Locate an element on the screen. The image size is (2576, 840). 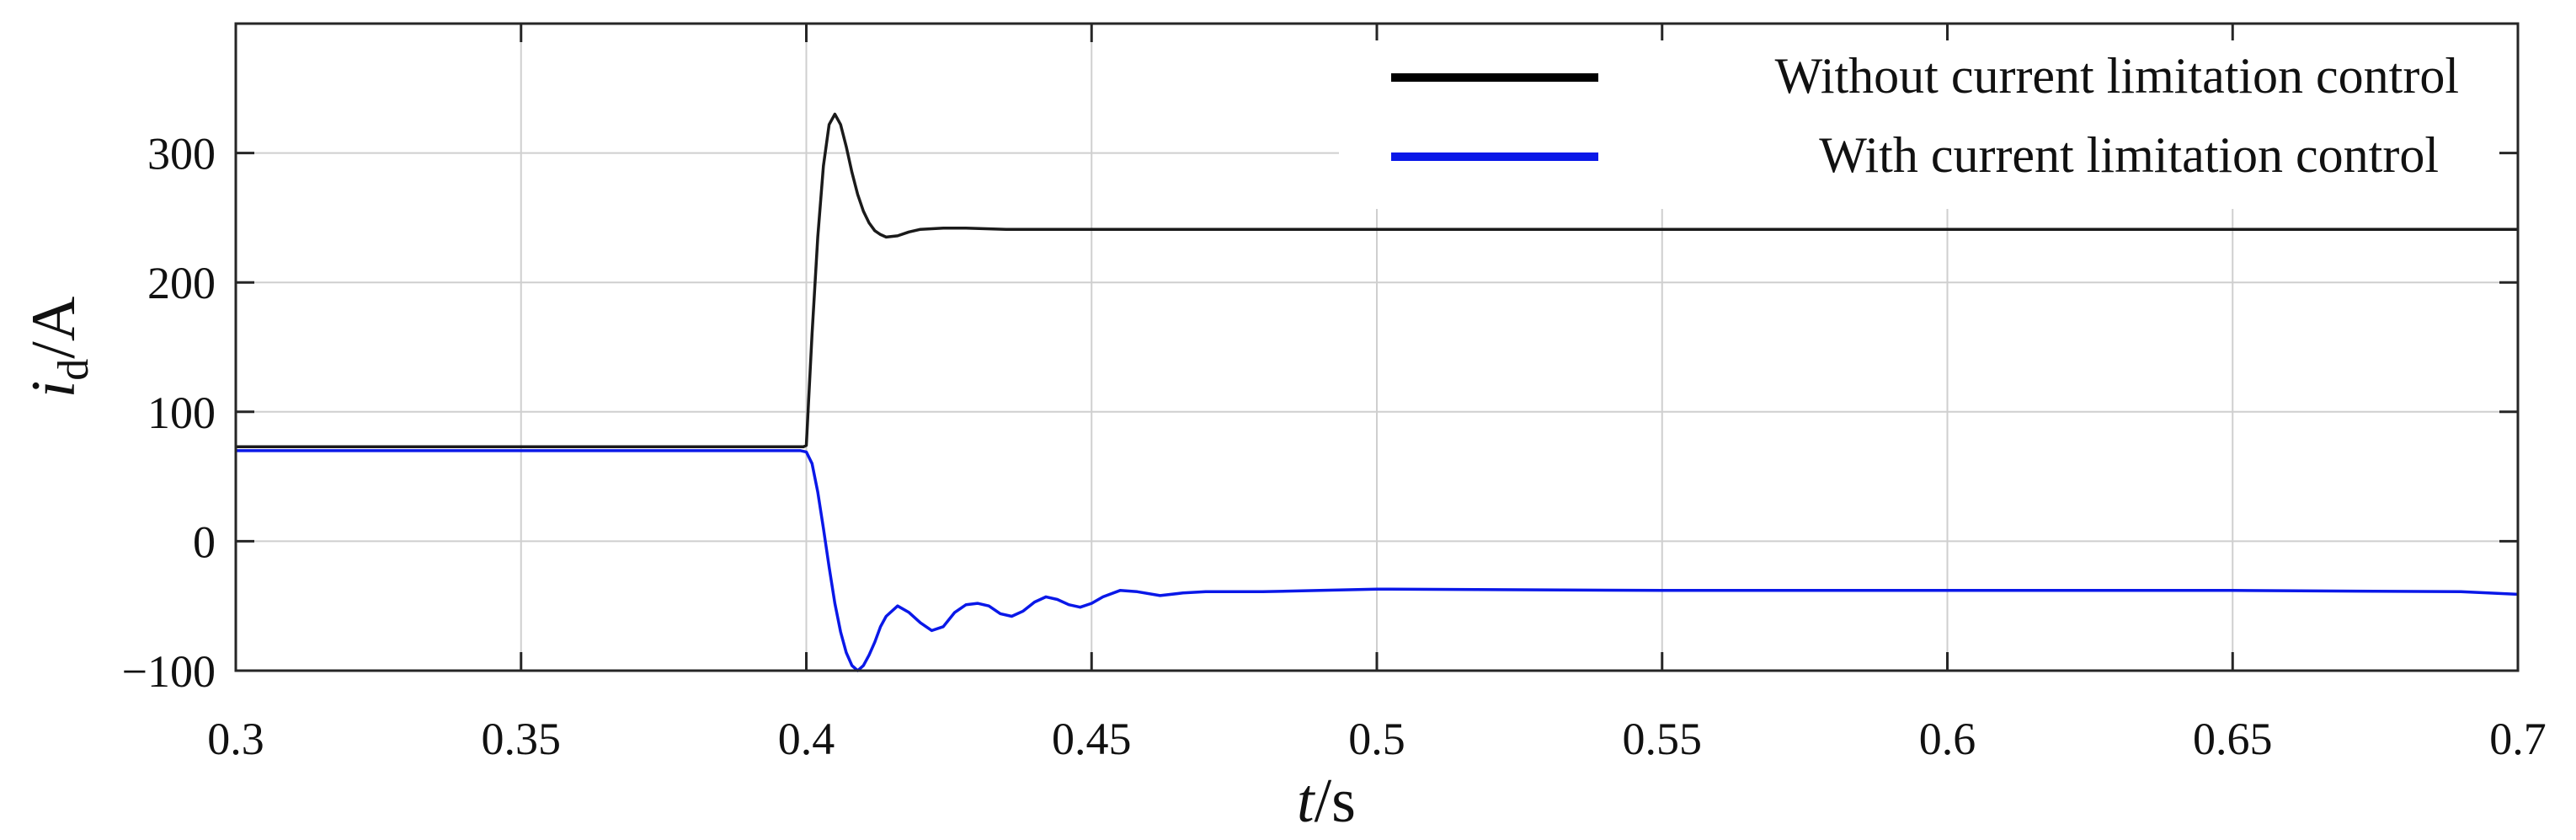
y-axis-subscript: d is located at coordinates (74, 370).